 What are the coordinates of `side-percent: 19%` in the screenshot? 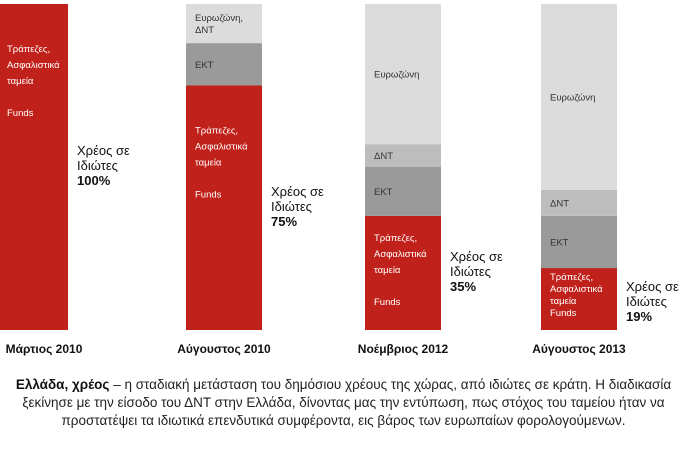 It's located at (639, 316).